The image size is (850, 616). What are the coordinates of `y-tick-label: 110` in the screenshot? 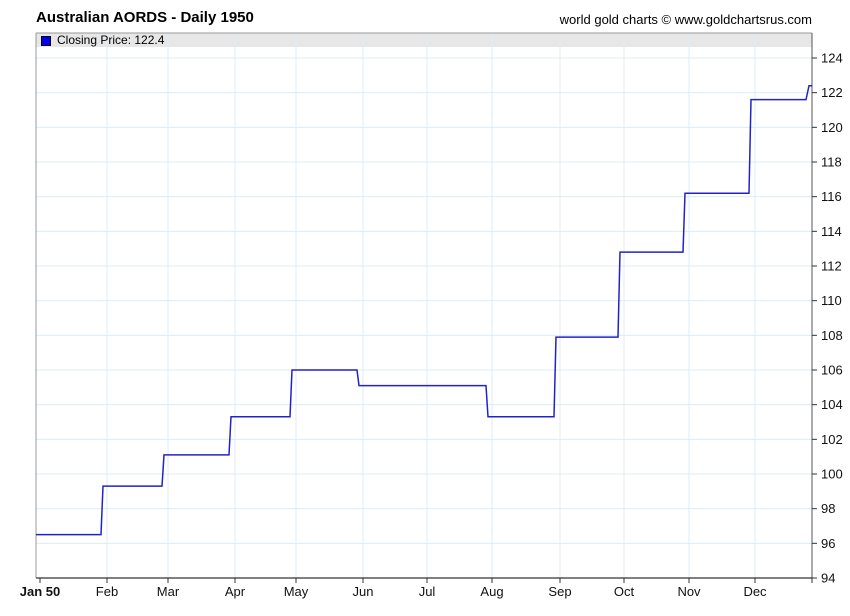 It's located at (831, 300).